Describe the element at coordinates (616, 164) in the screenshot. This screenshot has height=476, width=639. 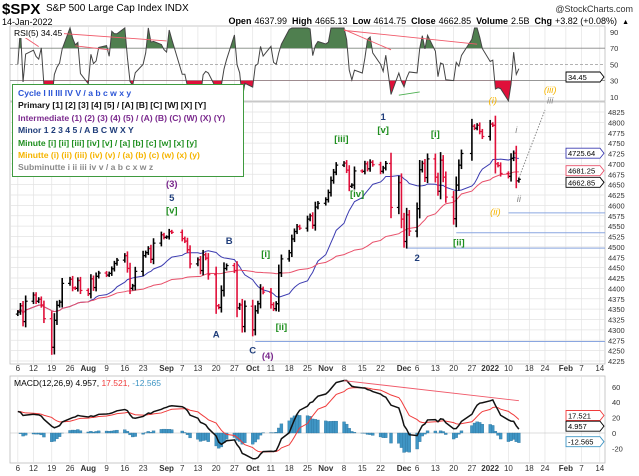
I see `price-tick-label: 4700` at that location.